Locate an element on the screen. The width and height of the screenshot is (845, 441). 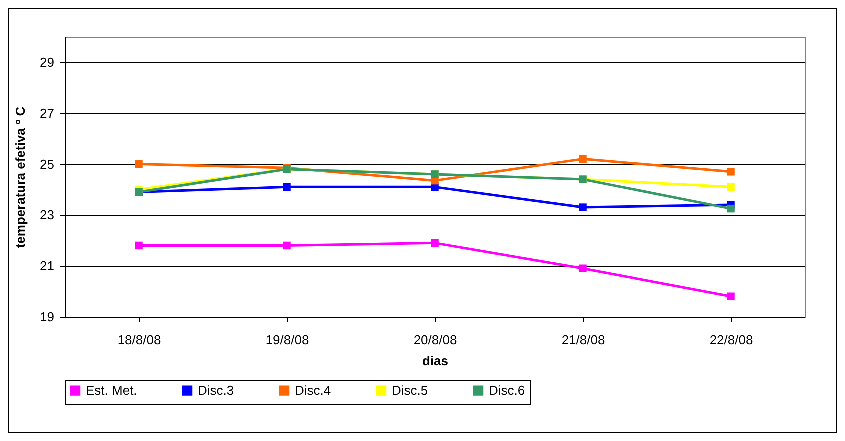
y-tick-label: 19 is located at coordinates (47, 317).